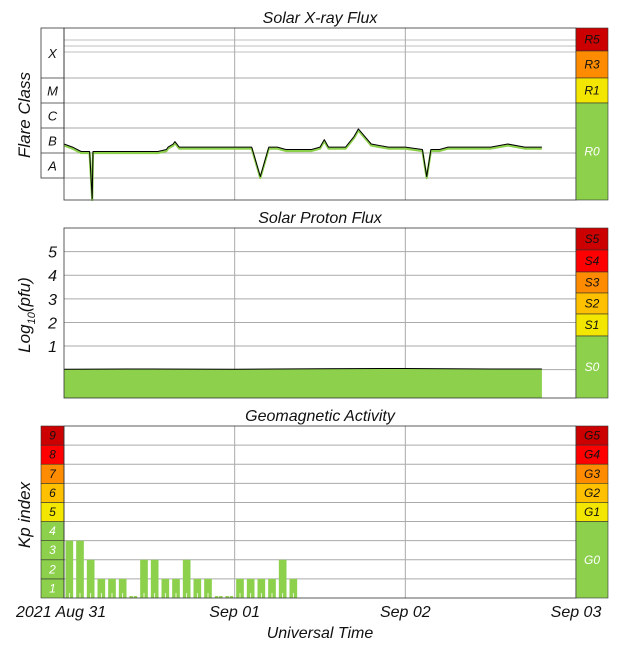  What do you see at coordinates (592, 261) in the screenshot?
I see `radiation-scale-label-s4: S4` at bounding box center [592, 261].